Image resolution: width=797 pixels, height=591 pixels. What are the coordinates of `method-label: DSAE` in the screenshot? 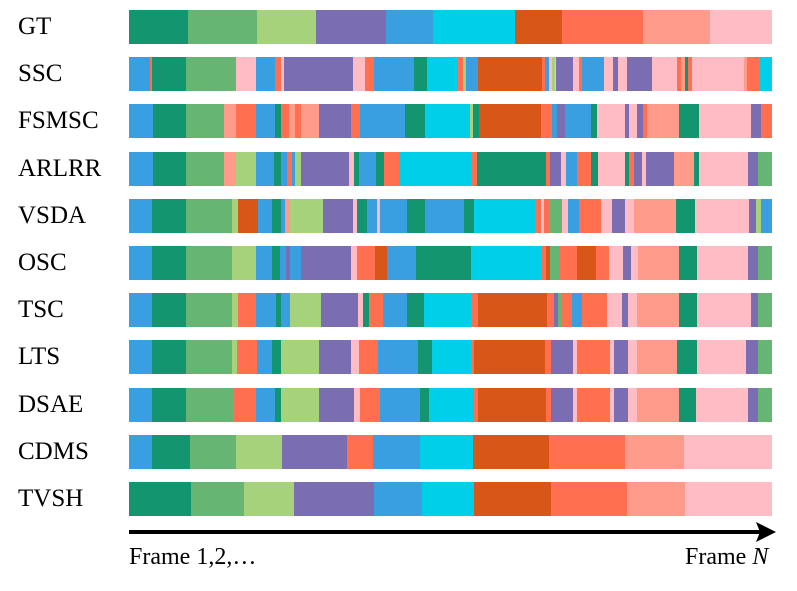 It's located at (51, 404).